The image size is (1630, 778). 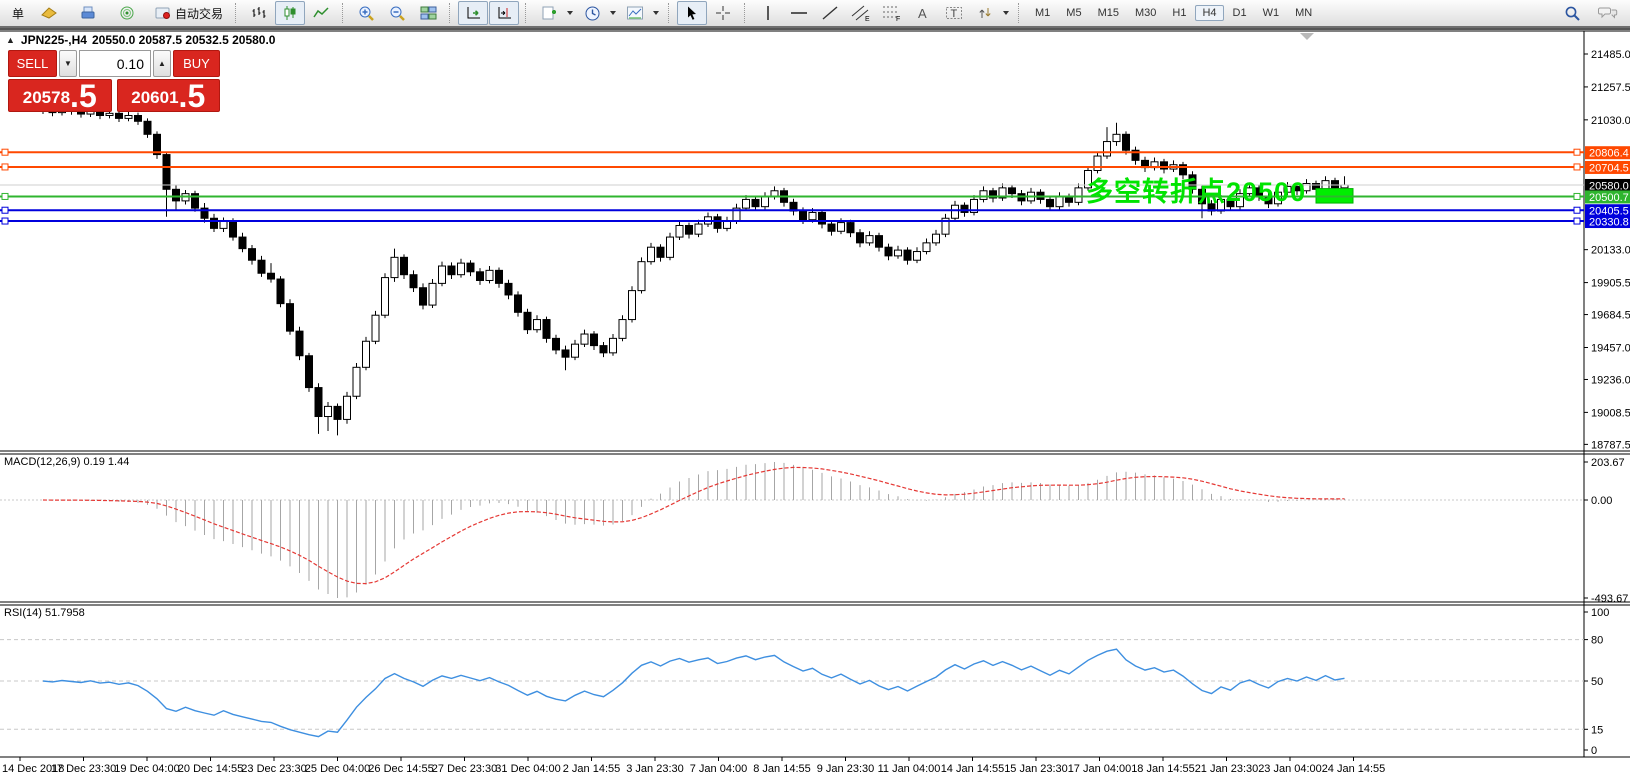 I want to click on vertical-line-icon, so click(x=768, y=13).